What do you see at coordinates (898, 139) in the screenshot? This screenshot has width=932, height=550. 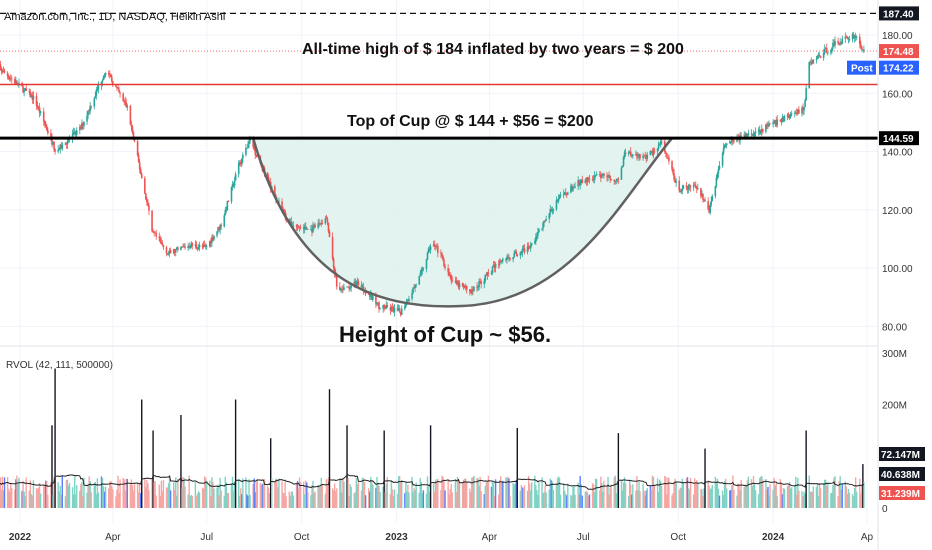 I see `cup-top-value: 144.59` at bounding box center [898, 139].